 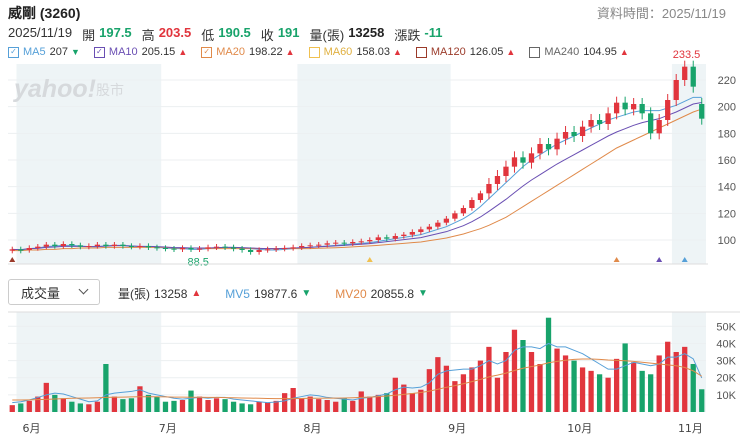 I want to click on mv5-value: 19877.6, so click(x=275, y=293).